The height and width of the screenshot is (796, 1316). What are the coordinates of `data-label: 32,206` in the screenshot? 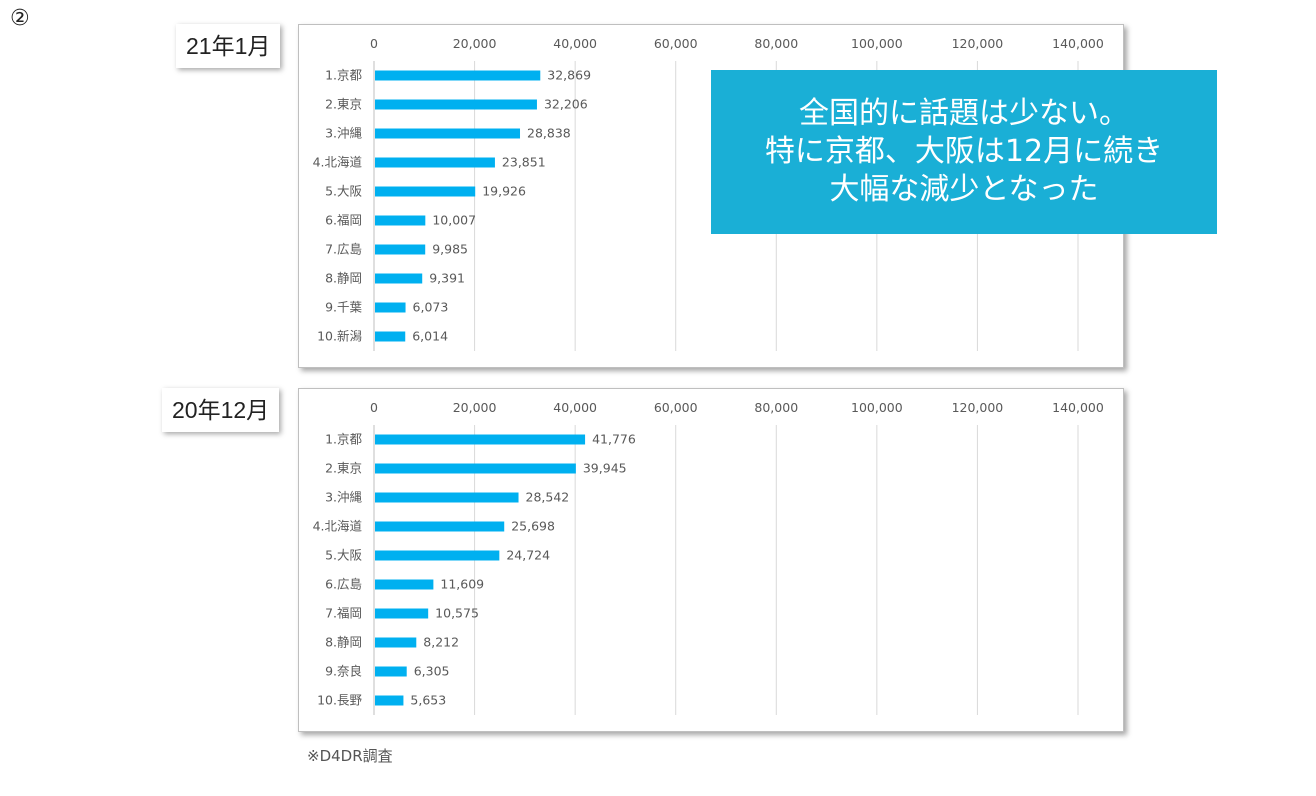 It's located at (566, 104).